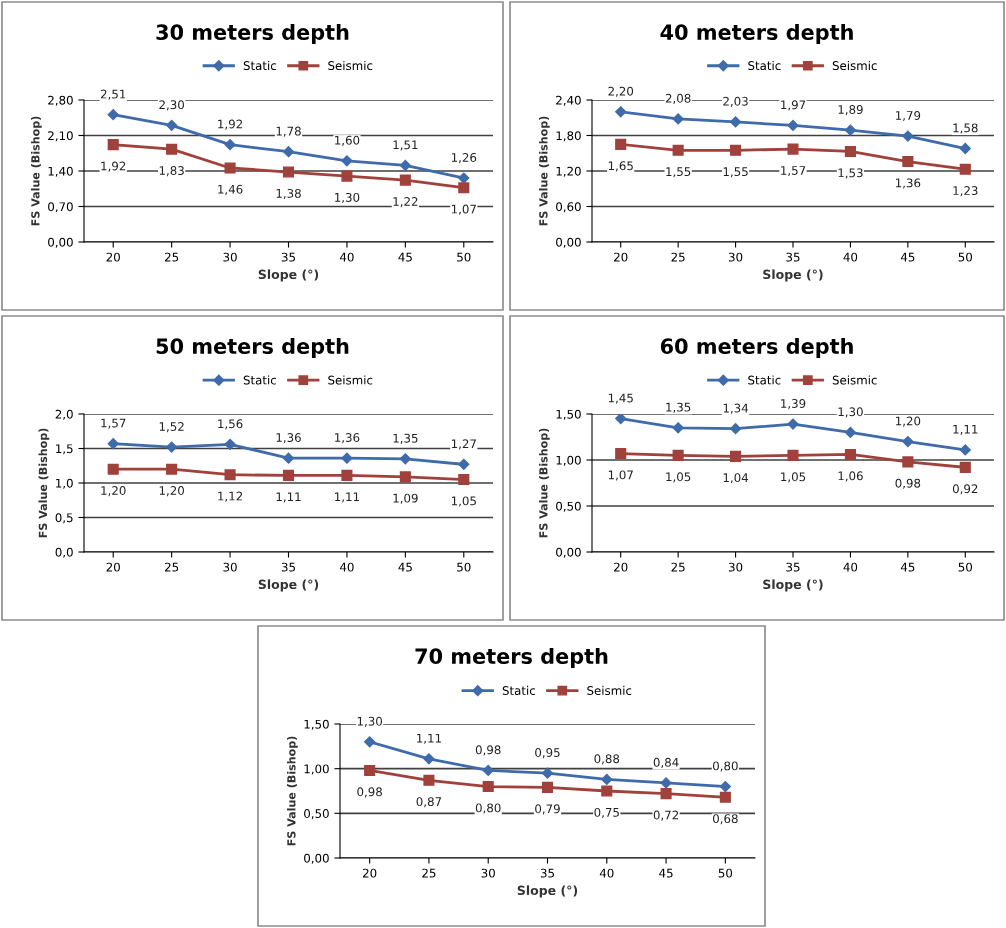  Describe the element at coordinates (369, 721) in the screenshot. I see `data-label: 1,30` at that location.